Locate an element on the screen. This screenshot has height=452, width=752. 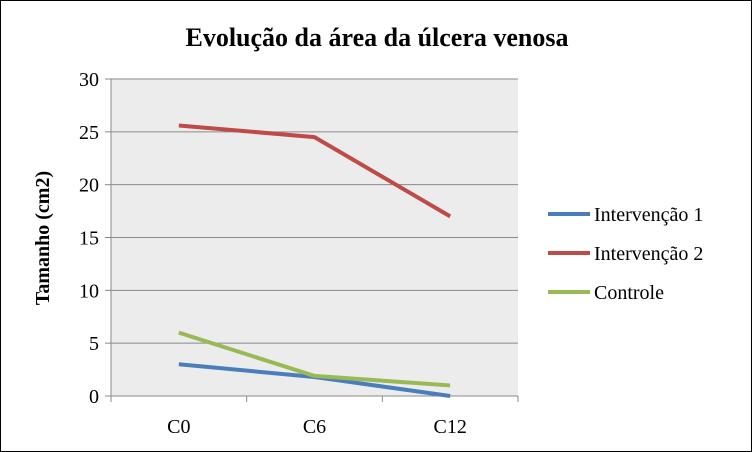
y-tick-label: 15 is located at coordinates (89, 239).